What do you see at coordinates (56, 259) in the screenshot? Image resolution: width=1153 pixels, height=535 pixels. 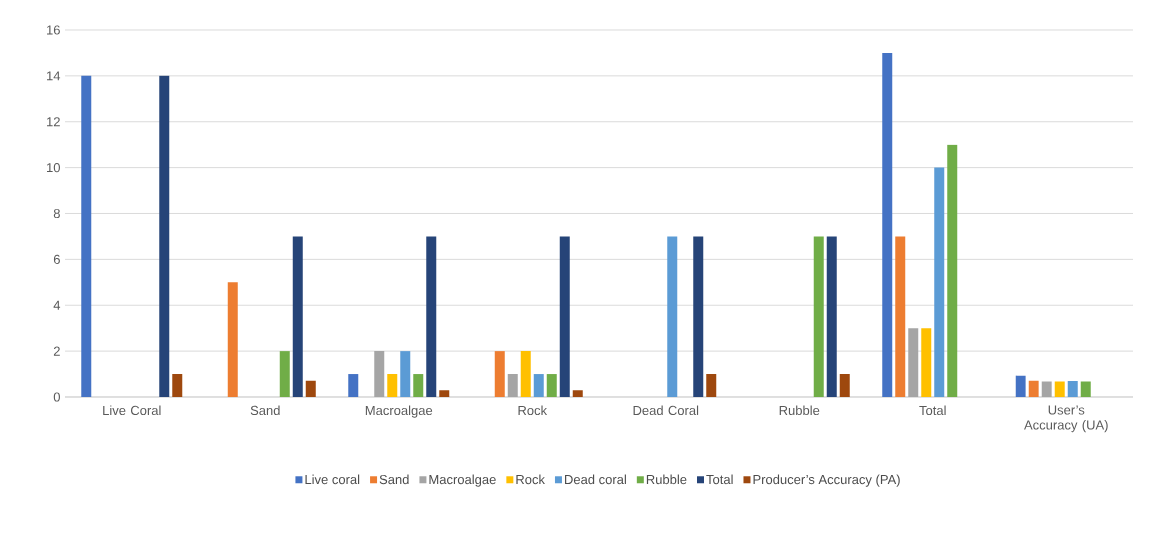 I see `y-tick-label: 6` at bounding box center [56, 259].